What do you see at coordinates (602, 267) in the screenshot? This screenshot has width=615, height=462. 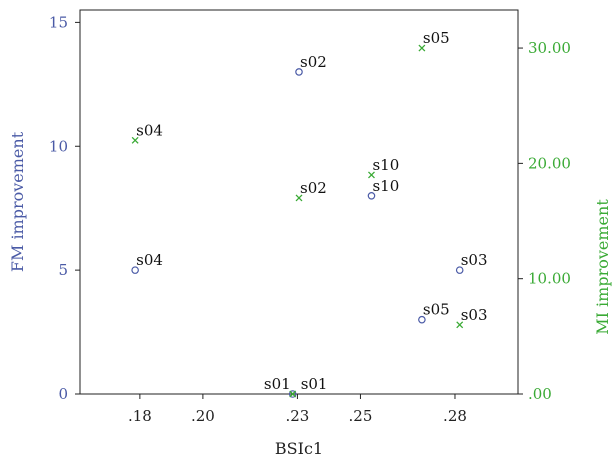 I see `y-axis-right-title: MI improvement` at bounding box center [602, 267].